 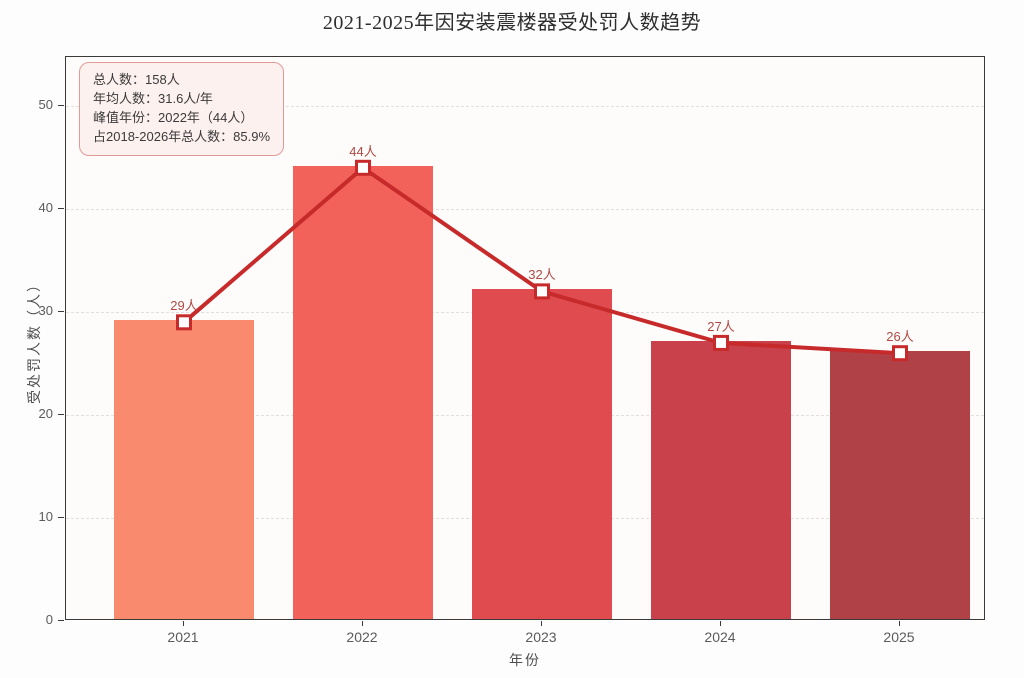 What do you see at coordinates (136, 79) in the screenshot?
I see `annotation-total: 总人数：158人` at bounding box center [136, 79].